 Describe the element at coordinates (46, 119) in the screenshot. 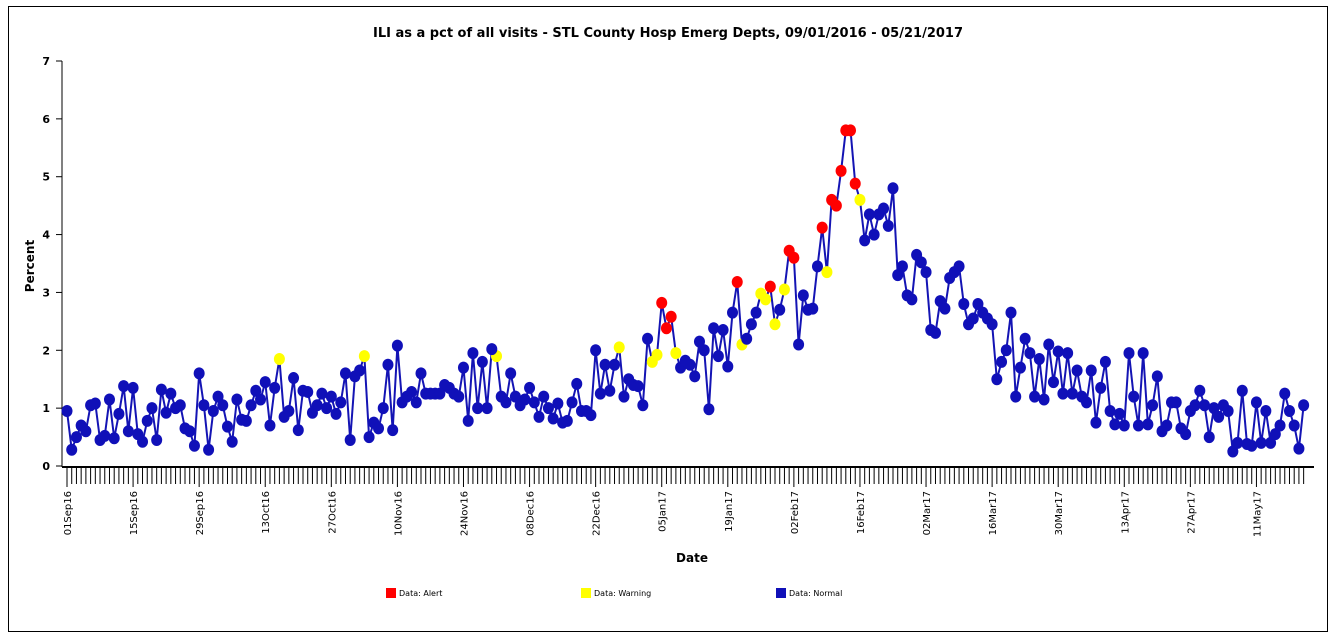

I see `y-tick-label: 6` at that location.